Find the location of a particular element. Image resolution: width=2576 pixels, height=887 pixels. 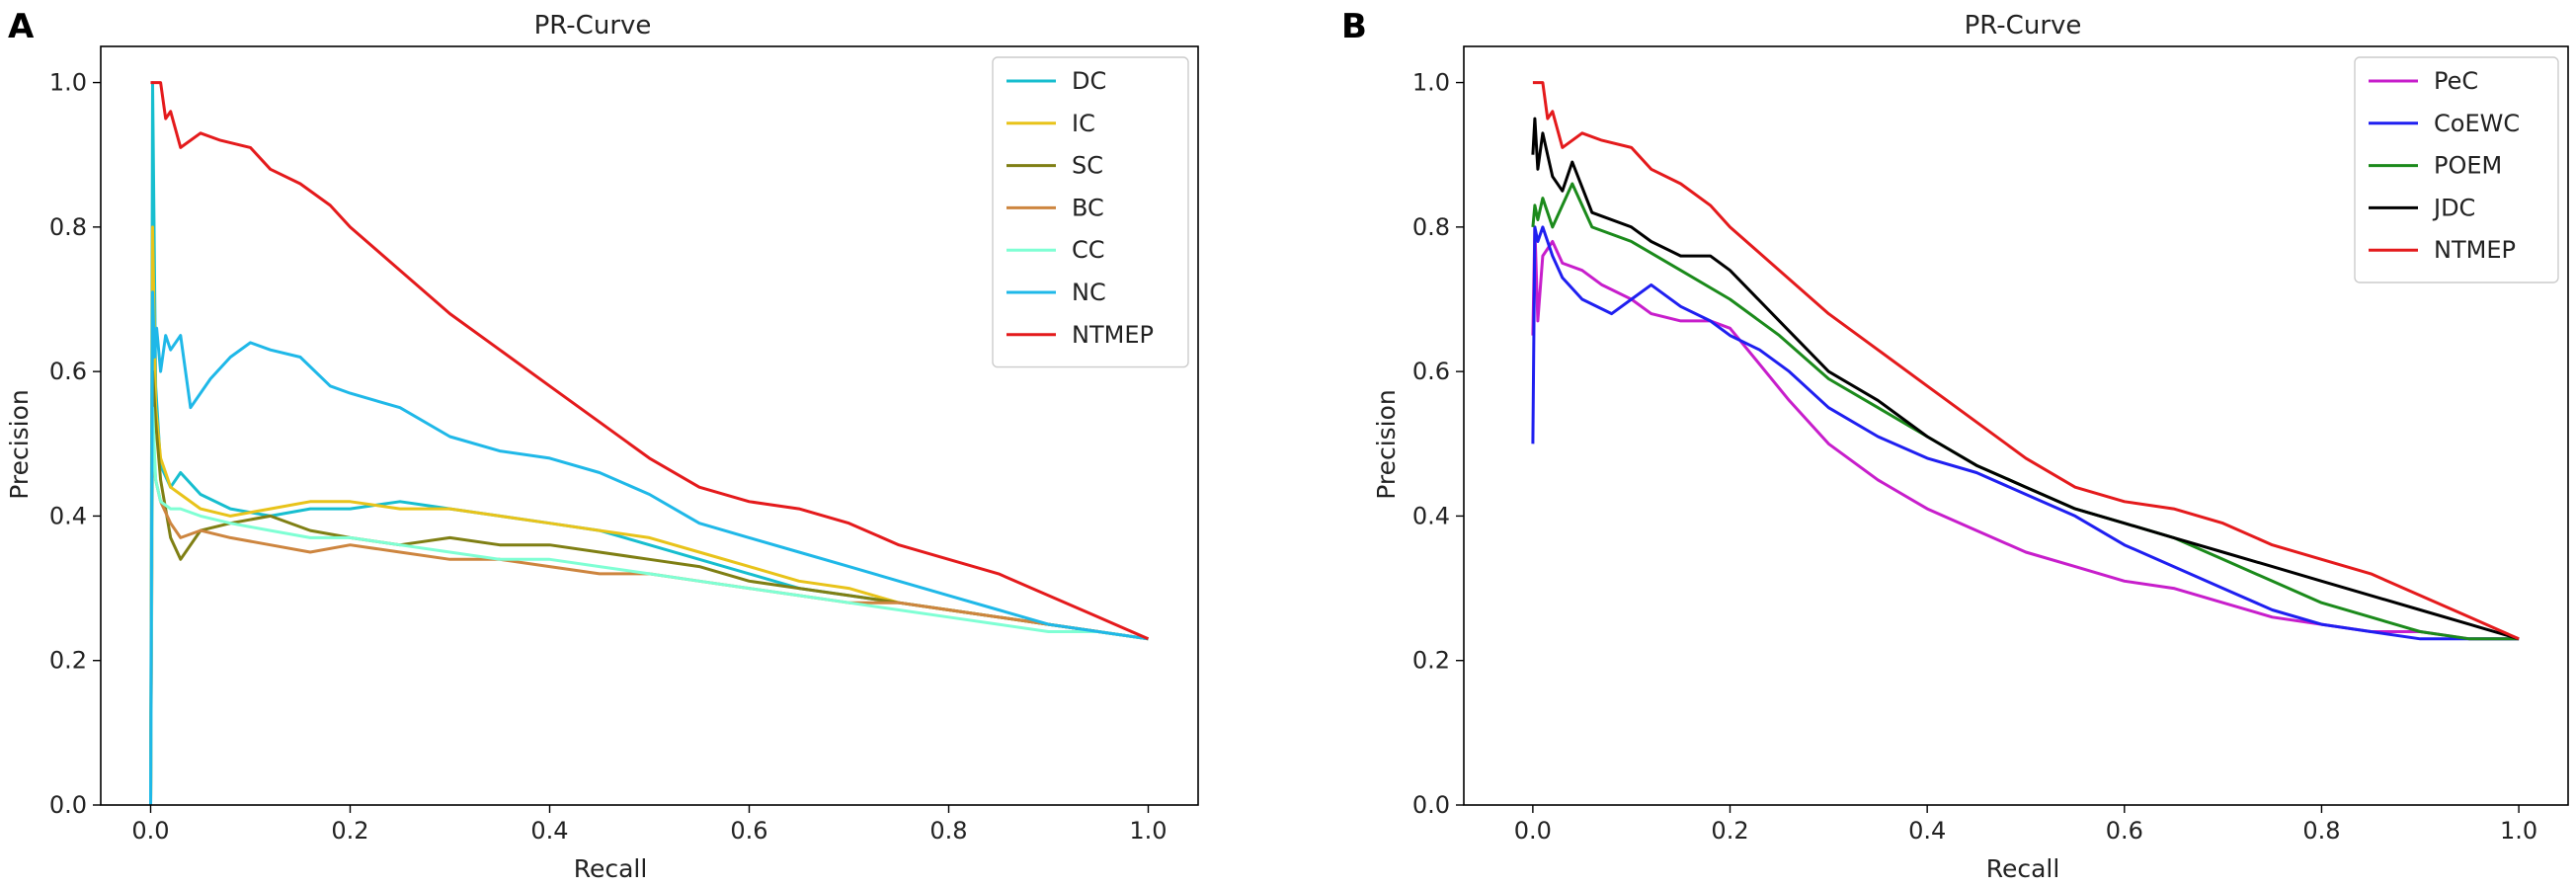

legend-label: PeC is located at coordinates (2456, 81).